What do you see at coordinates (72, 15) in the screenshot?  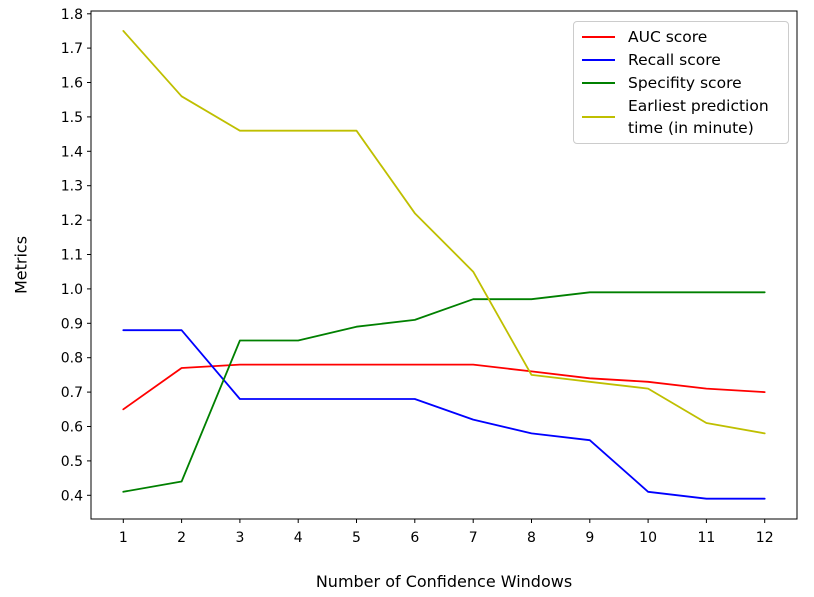 I see `y-tick-label: 1.8` at bounding box center [72, 15].